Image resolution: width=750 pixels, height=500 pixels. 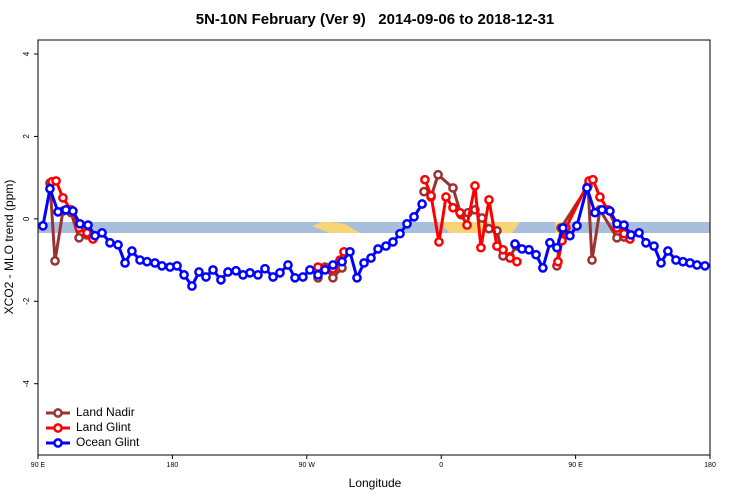 What do you see at coordinates (374, 227) in the screenshot?
I see `ocean-strip` at bounding box center [374, 227].